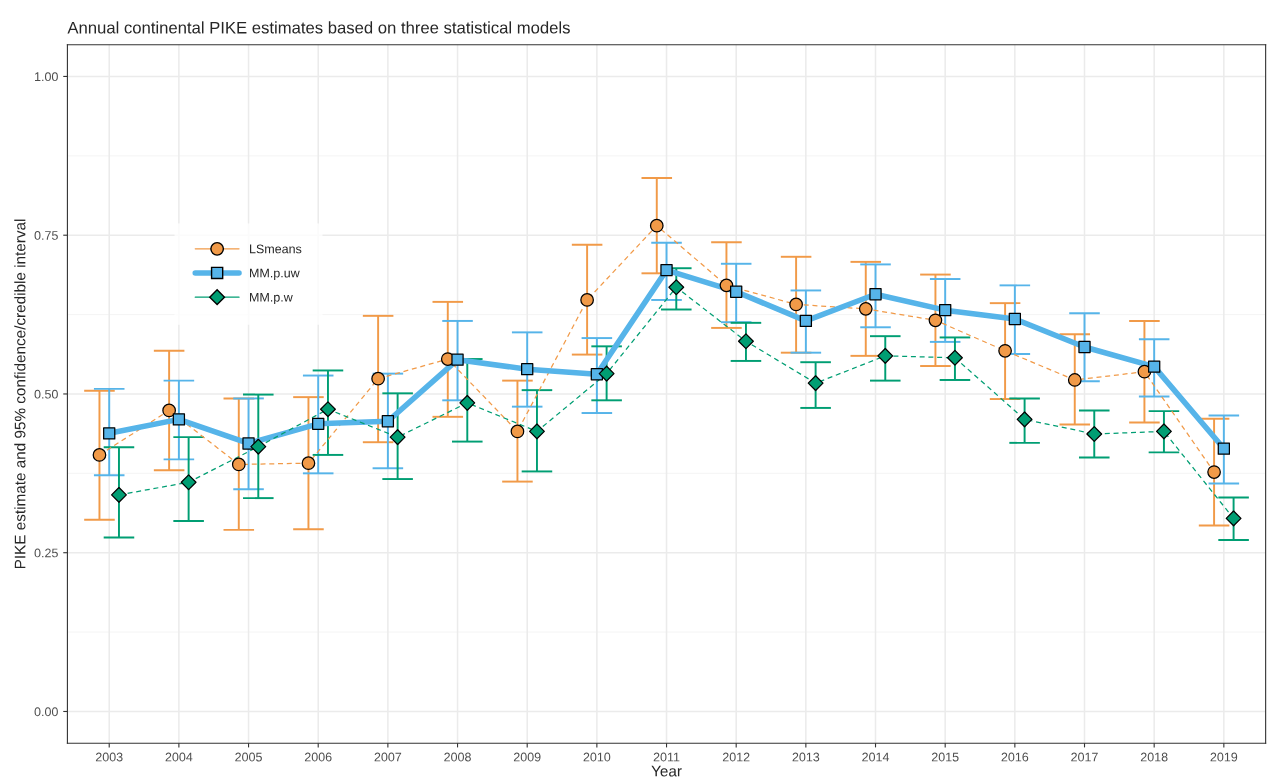 This screenshot has height=784, width=1272. I want to click on y-tick-label: 1.00, so click(46, 77).